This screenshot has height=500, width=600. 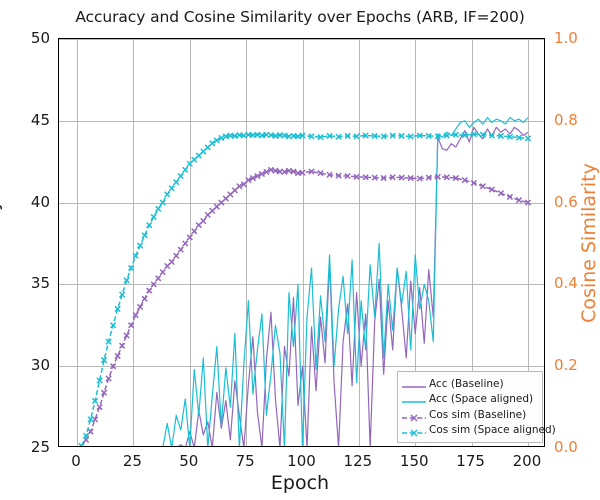 I want to click on legend-item-2: Cos sim (Baseline), so click(x=469, y=415).